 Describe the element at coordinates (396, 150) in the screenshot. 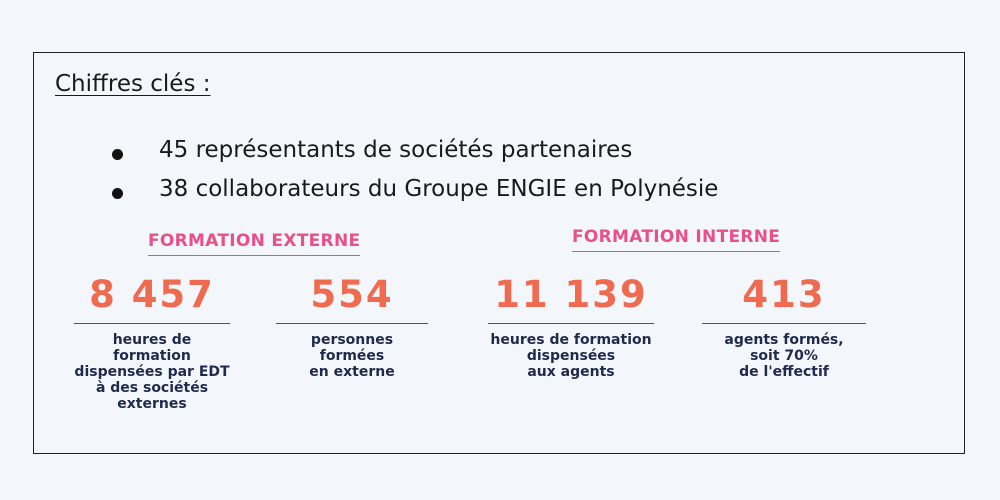

I see `bullet-text: 45 représentants de sociétés partenaires` at that location.